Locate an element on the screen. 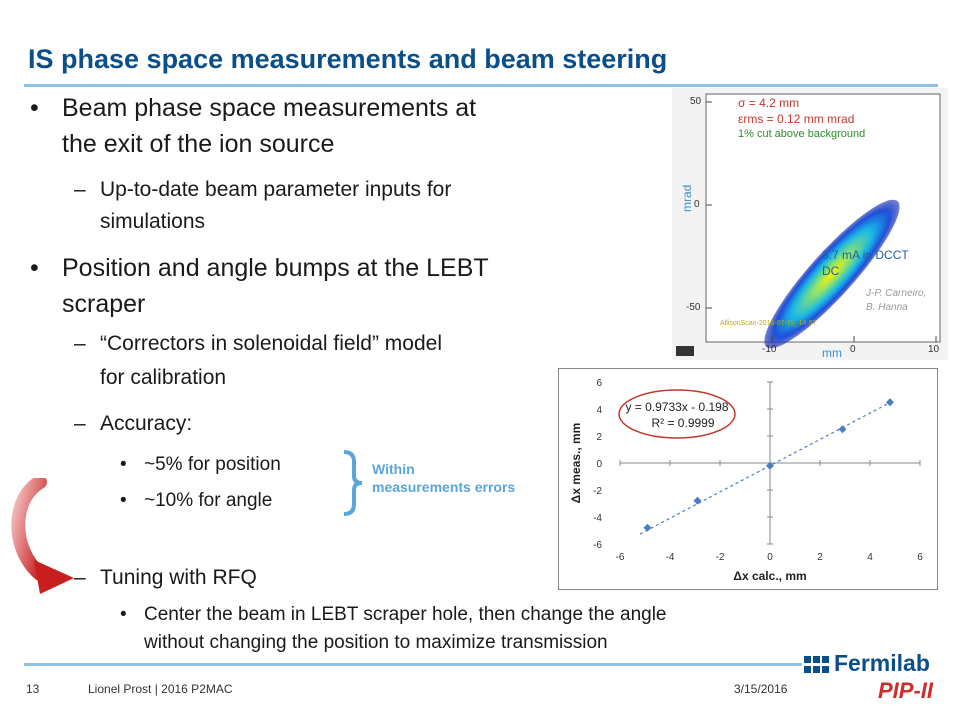  phase-space-frame is located at coordinates (810, 224).